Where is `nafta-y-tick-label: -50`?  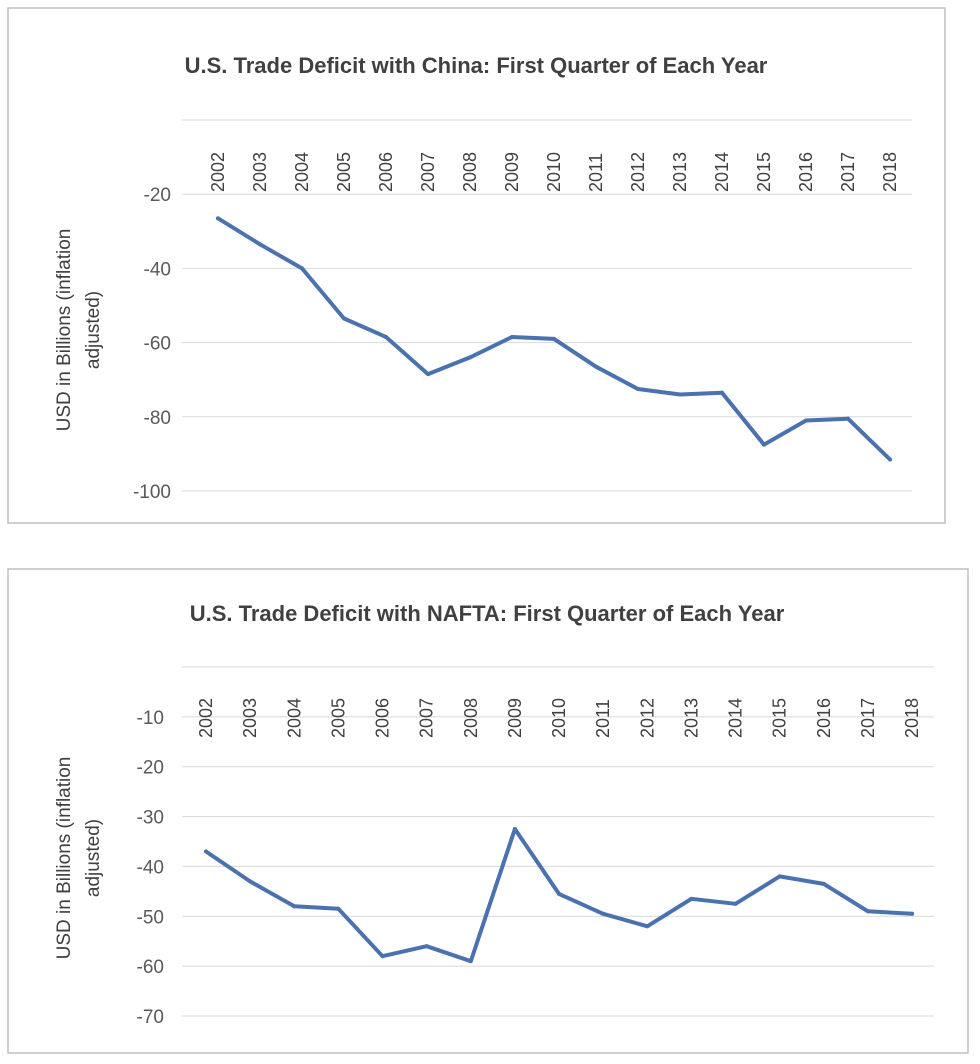 nafta-y-tick-label: -50 is located at coordinates (150, 917).